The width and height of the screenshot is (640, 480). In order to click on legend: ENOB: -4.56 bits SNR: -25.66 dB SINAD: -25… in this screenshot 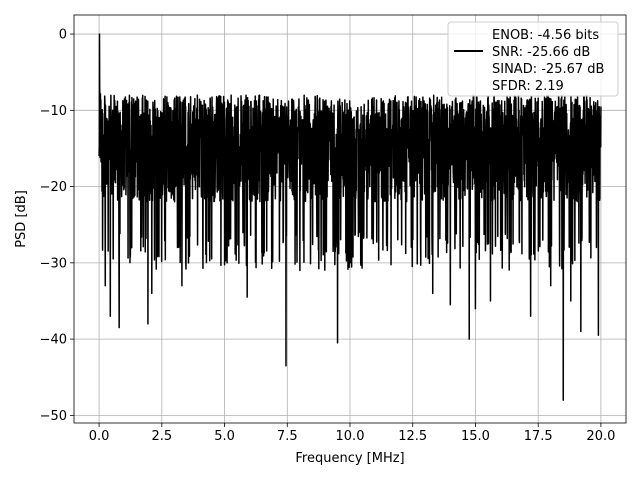, I will do `click(533, 59)`.